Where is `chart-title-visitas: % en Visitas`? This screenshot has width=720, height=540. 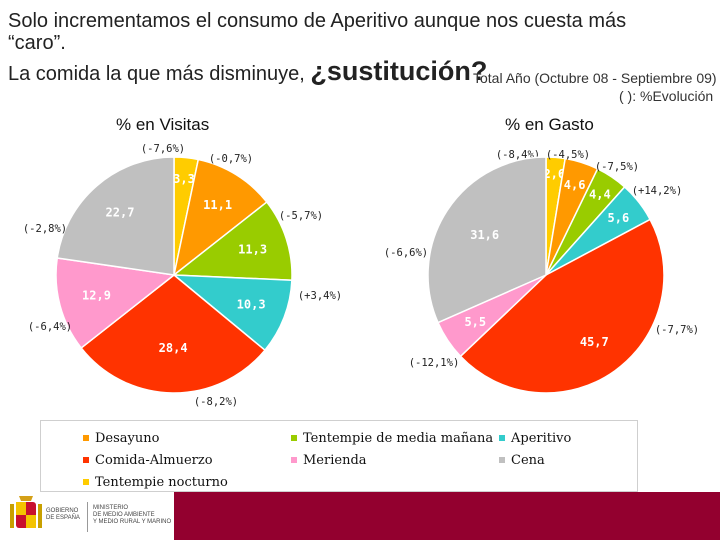 chart-title-visitas: % en Visitas is located at coordinates (163, 124).